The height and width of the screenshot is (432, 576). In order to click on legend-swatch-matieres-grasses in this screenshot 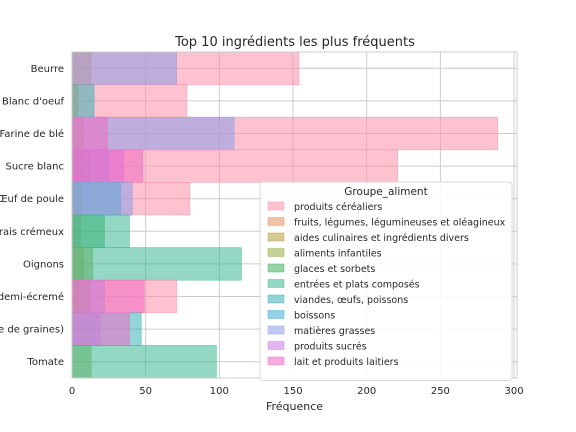, I will do `click(276, 330)`.